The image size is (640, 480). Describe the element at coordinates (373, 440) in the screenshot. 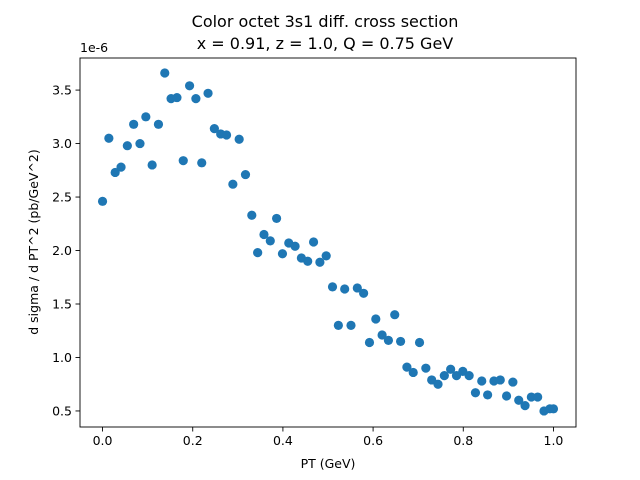

I see `x-tick-label: 0.6` at that location.